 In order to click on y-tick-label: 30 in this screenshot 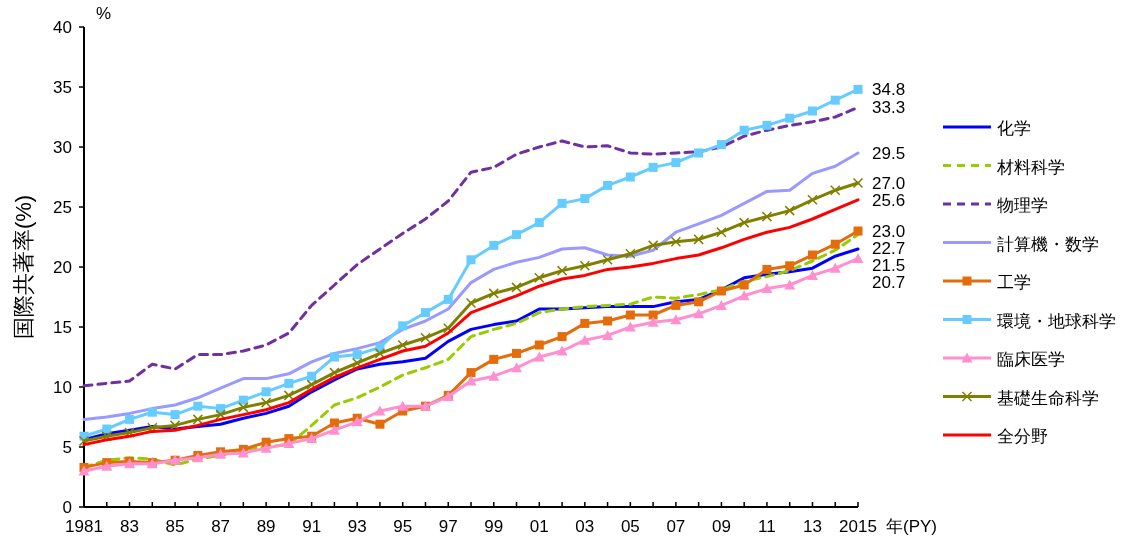, I will do `click(62, 147)`.